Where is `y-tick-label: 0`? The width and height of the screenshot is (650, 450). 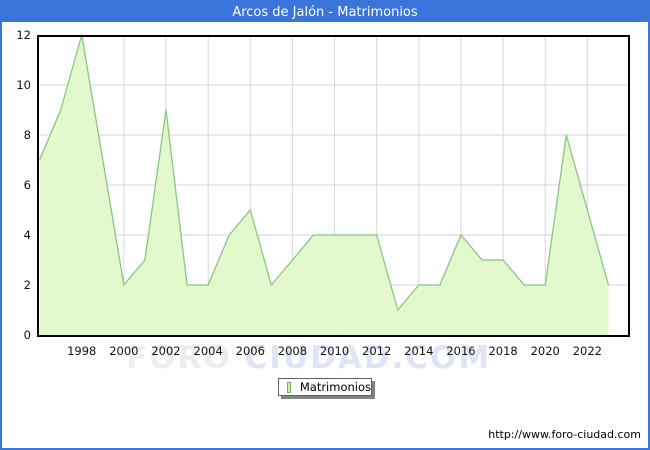
y-tick-label: 0 is located at coordinates (27, 335).